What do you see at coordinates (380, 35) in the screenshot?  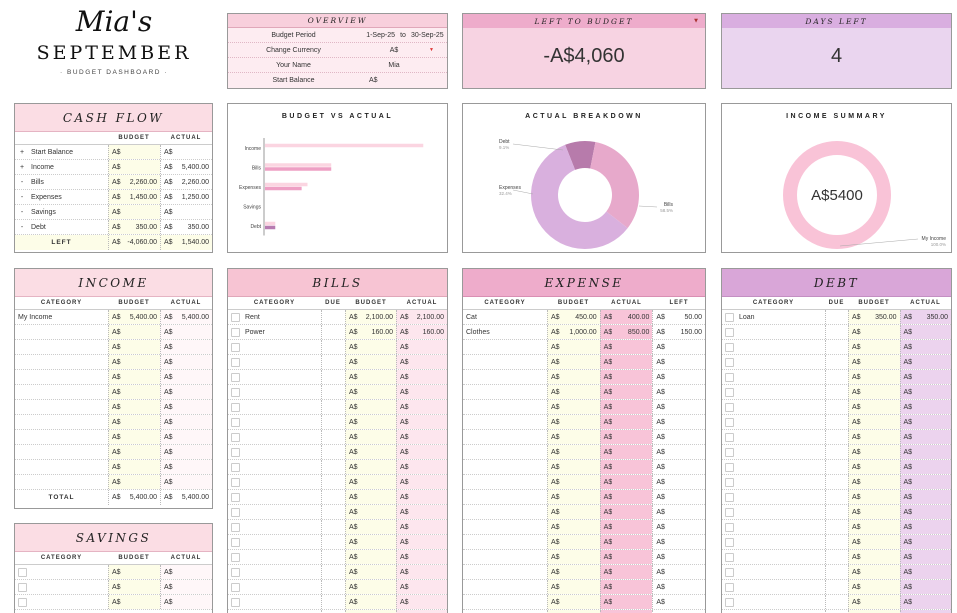 I see `period-start: 1-Sep-25` at bounding box center [380, 35].